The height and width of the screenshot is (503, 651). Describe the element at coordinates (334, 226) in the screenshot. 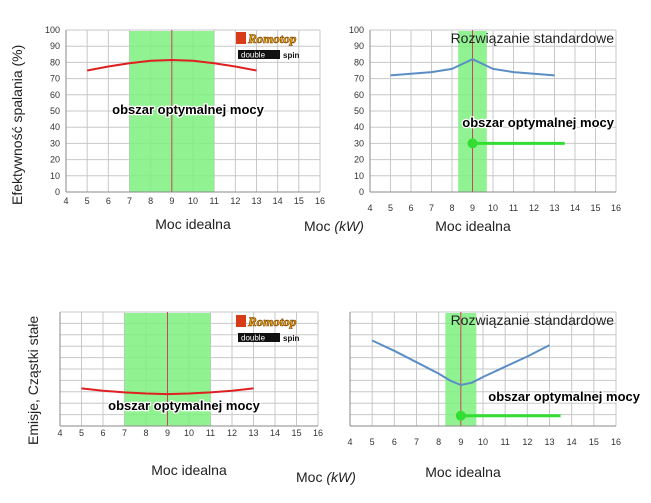

I see `x-axis-unit-label-top: Moc (kW)` at that location.